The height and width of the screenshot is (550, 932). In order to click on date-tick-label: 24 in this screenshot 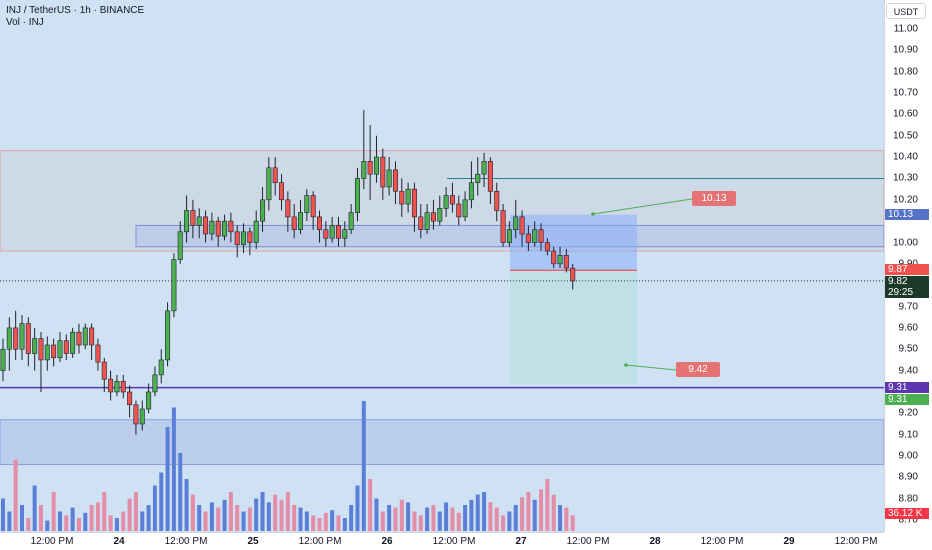, I will do `click(119, 541)`.